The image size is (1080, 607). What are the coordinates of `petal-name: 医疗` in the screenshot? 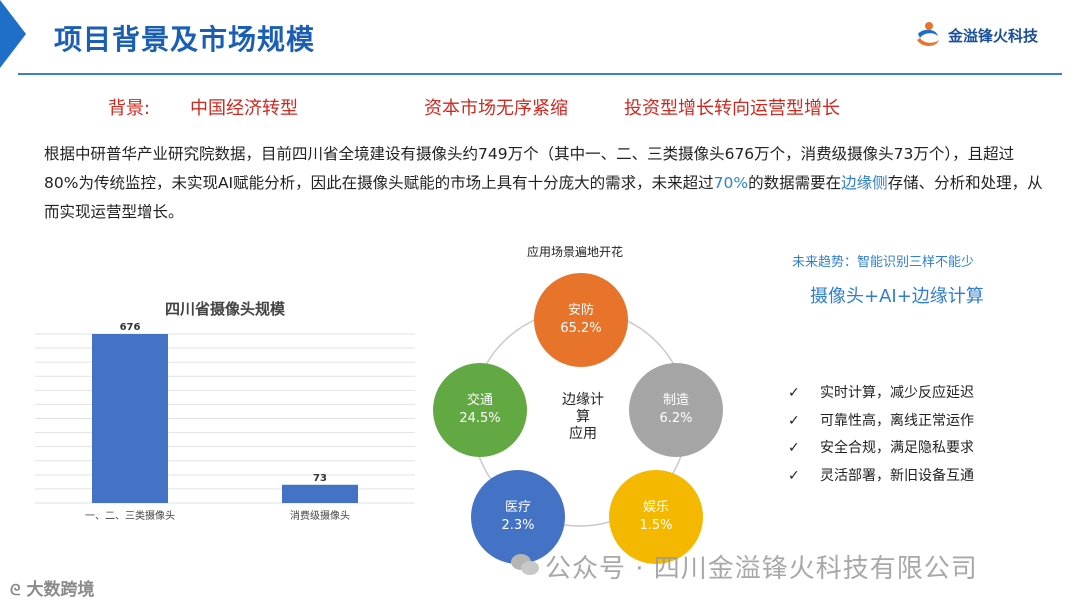 It's located at (517, 507).